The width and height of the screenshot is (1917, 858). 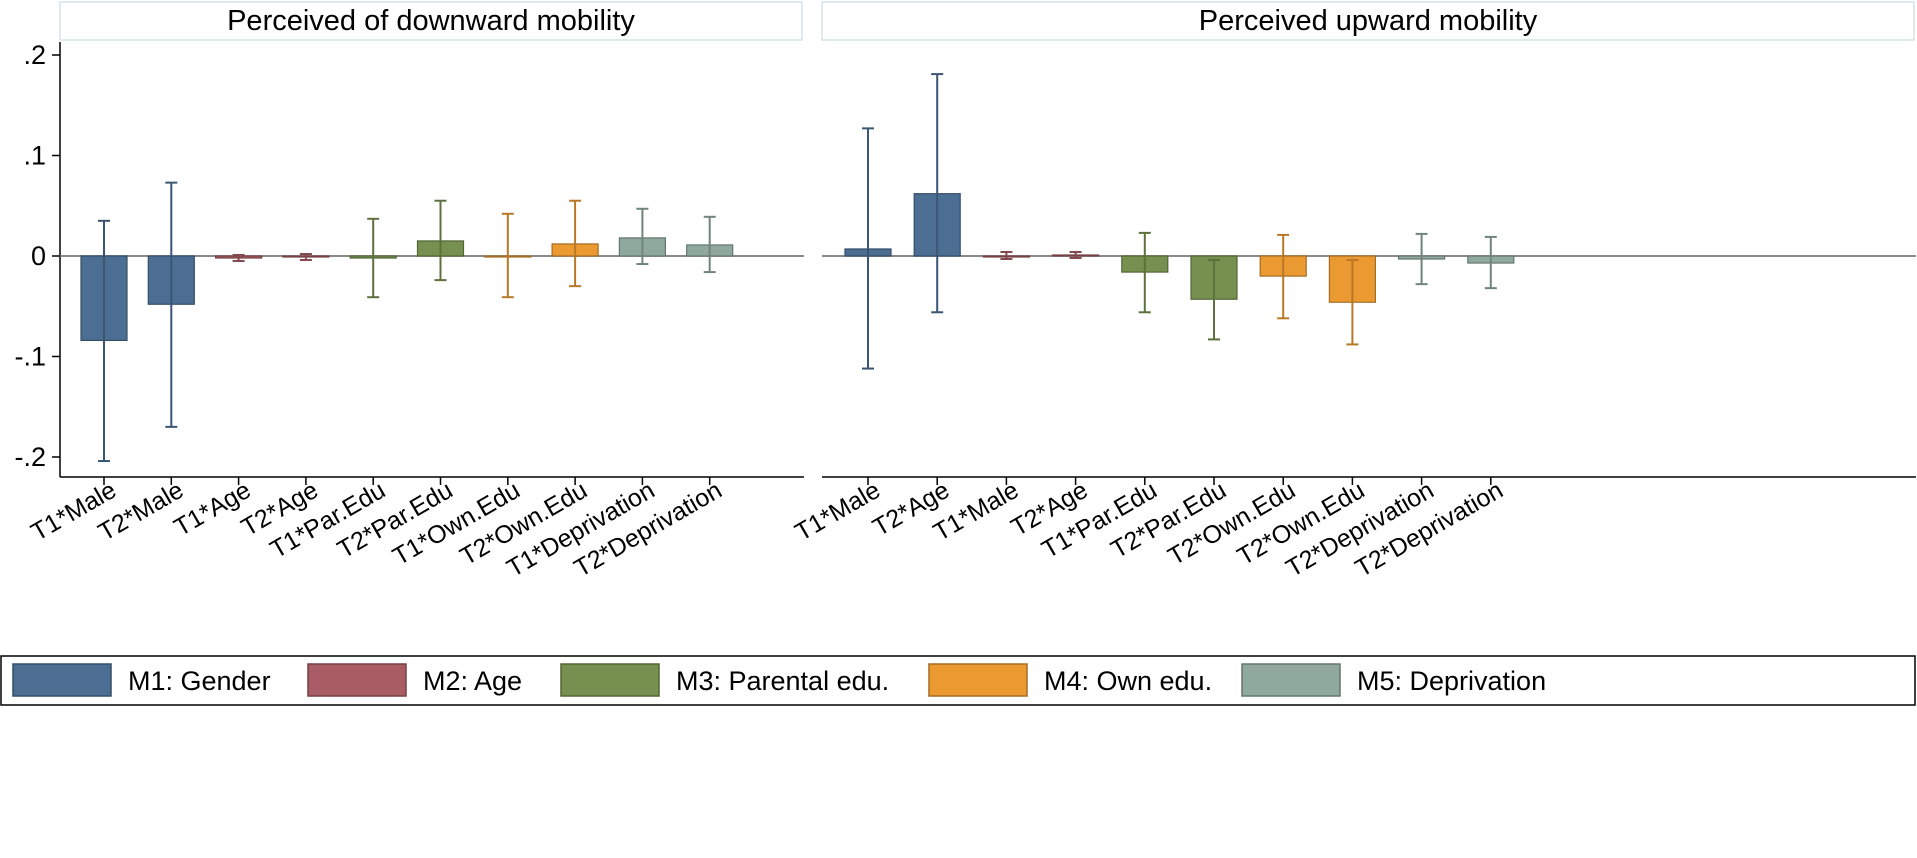 I want to click on panel-title: Perceived of downward mobility, so click(x=431, y=21).